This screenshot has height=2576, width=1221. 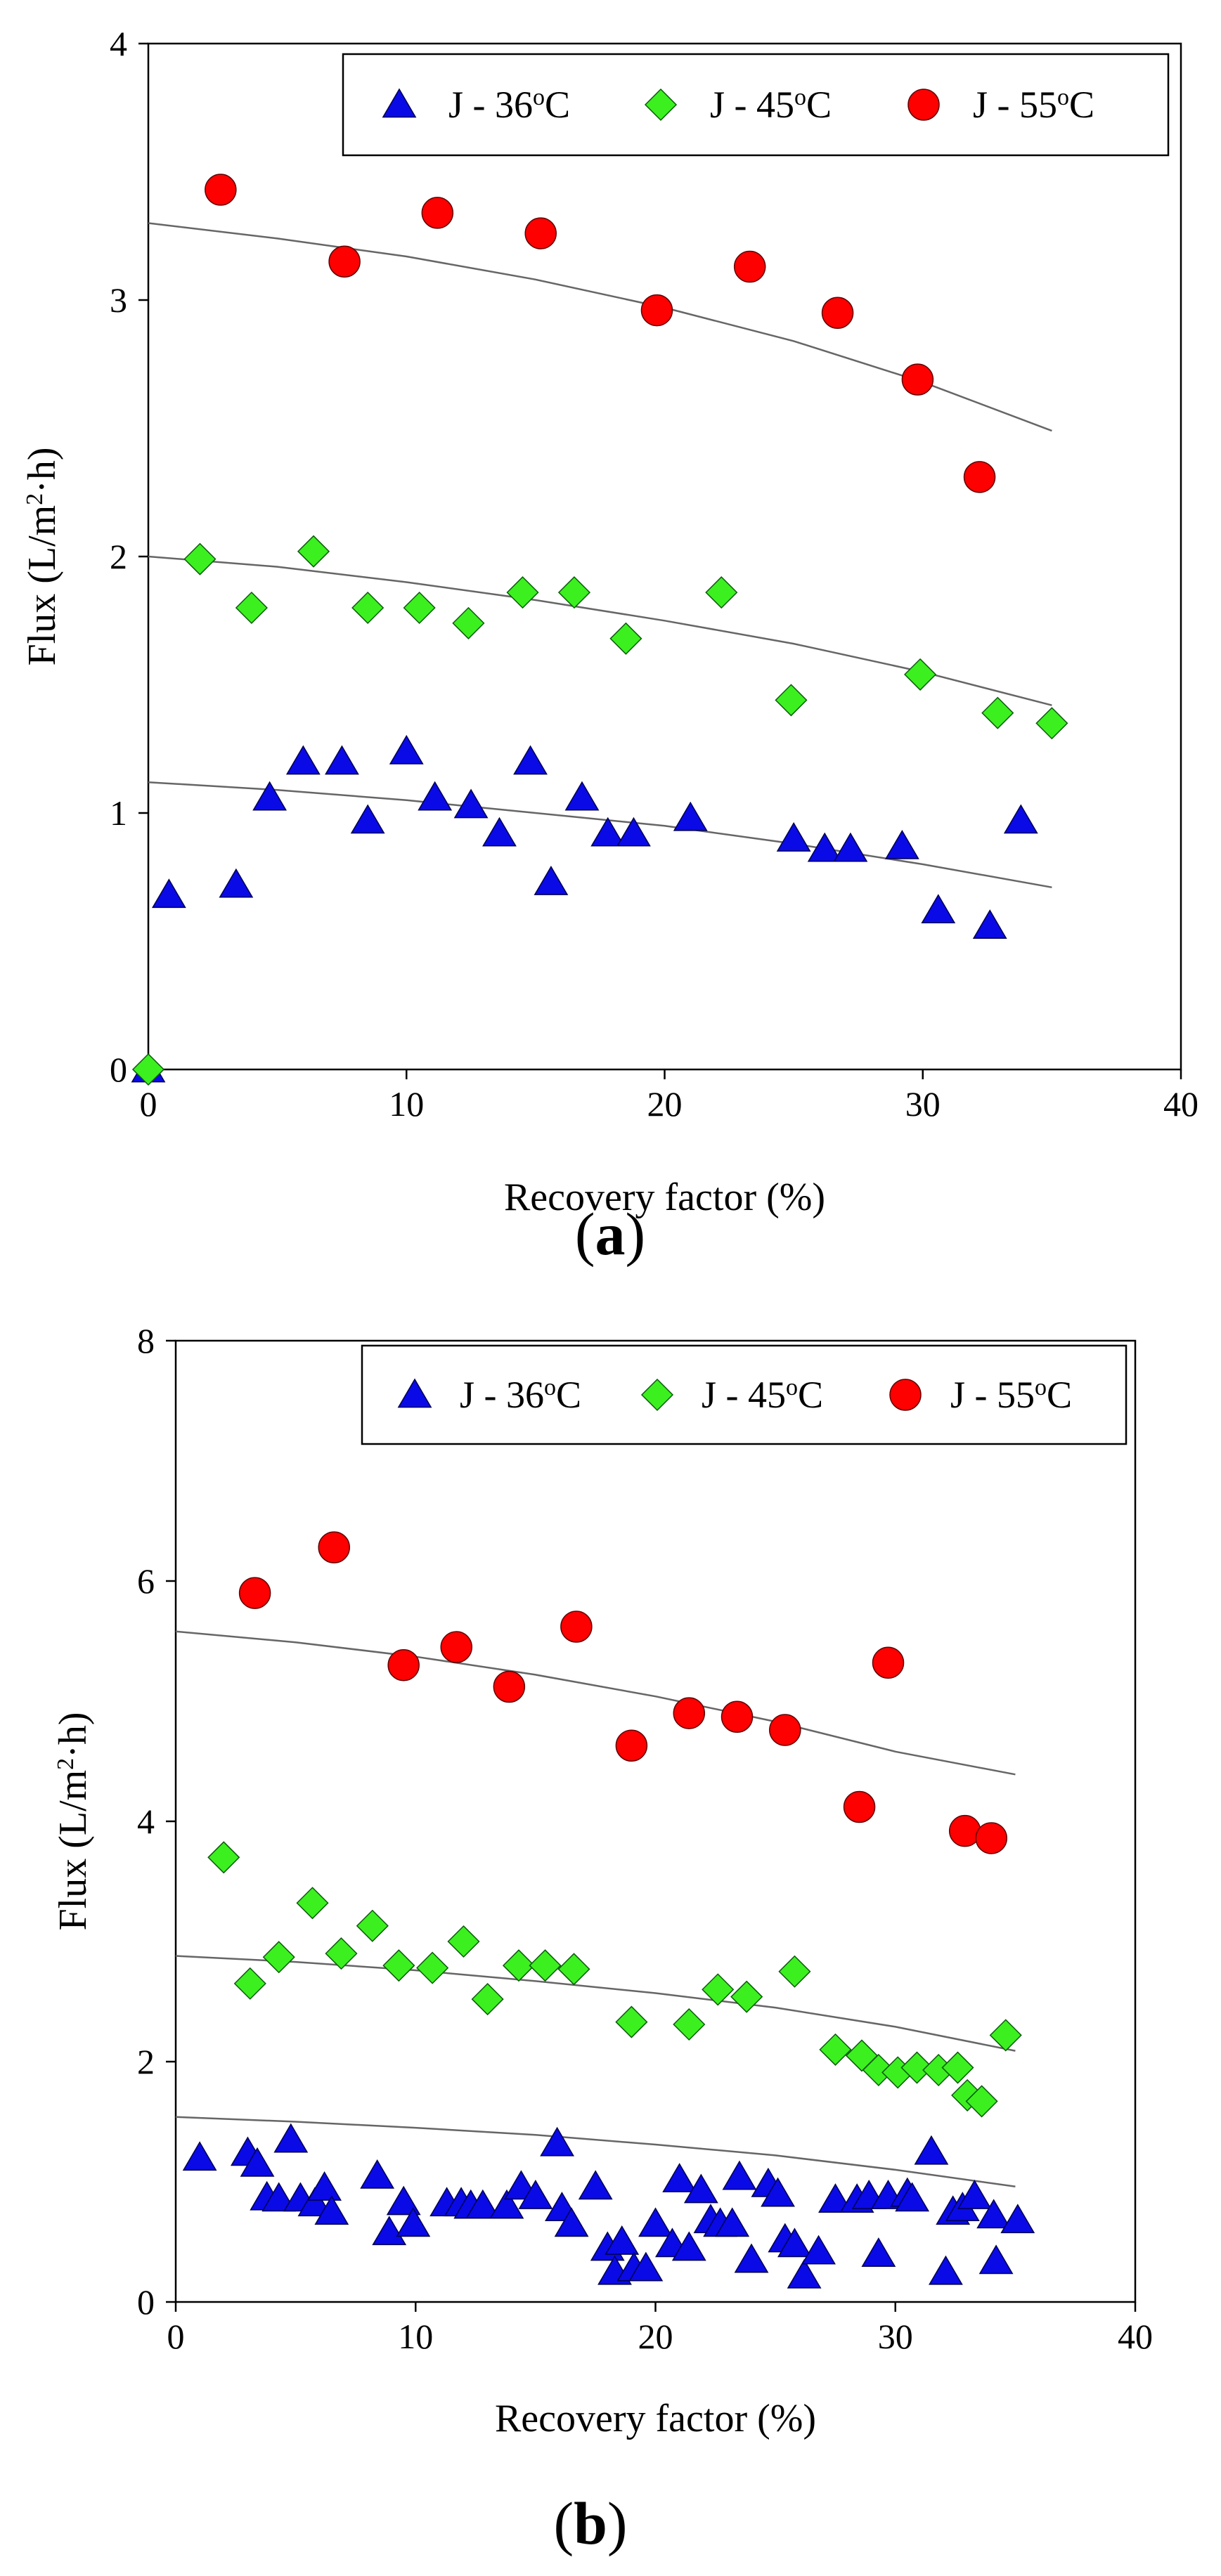 I want to click on legend-label-main: J - 55, so click(x=1015, y=105).